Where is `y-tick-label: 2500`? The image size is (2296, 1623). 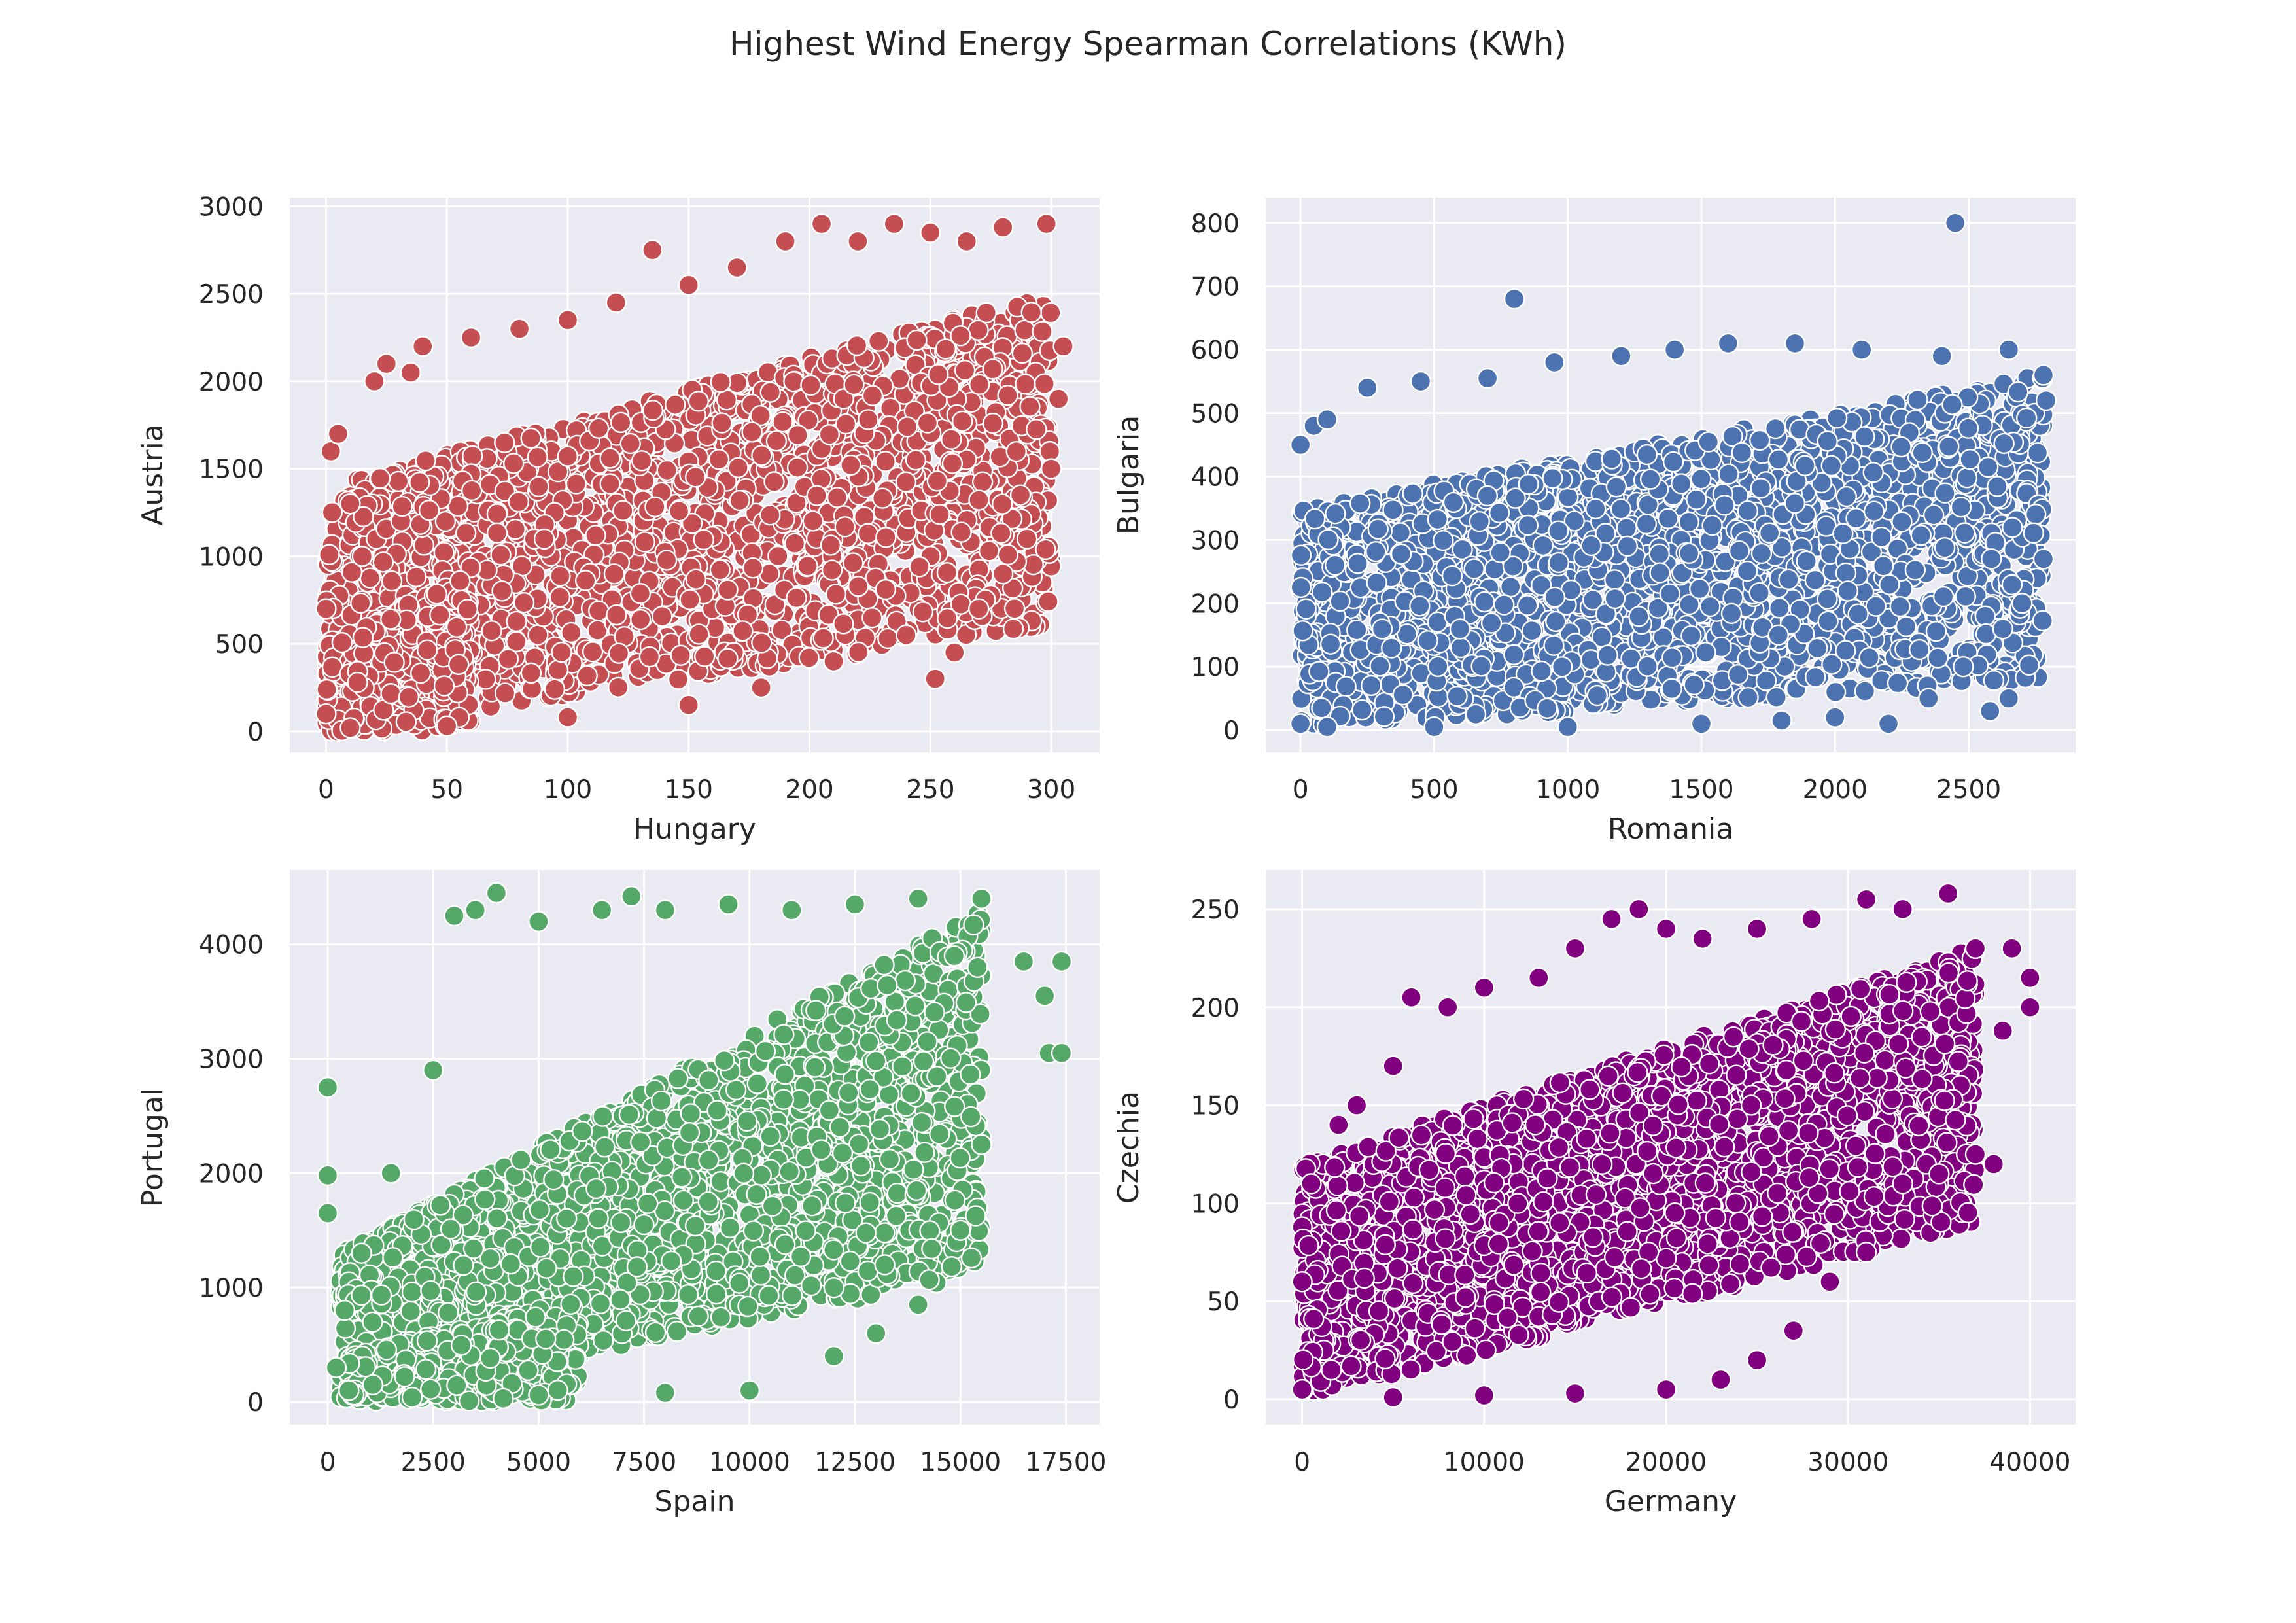
y-tick-label: 2500 is located at coordinates (231, 295).